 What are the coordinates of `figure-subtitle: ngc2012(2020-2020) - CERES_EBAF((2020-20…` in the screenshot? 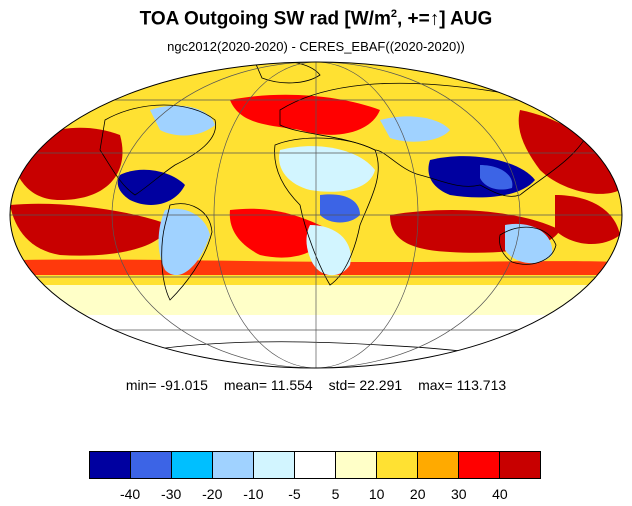 It's located at (316, 46).